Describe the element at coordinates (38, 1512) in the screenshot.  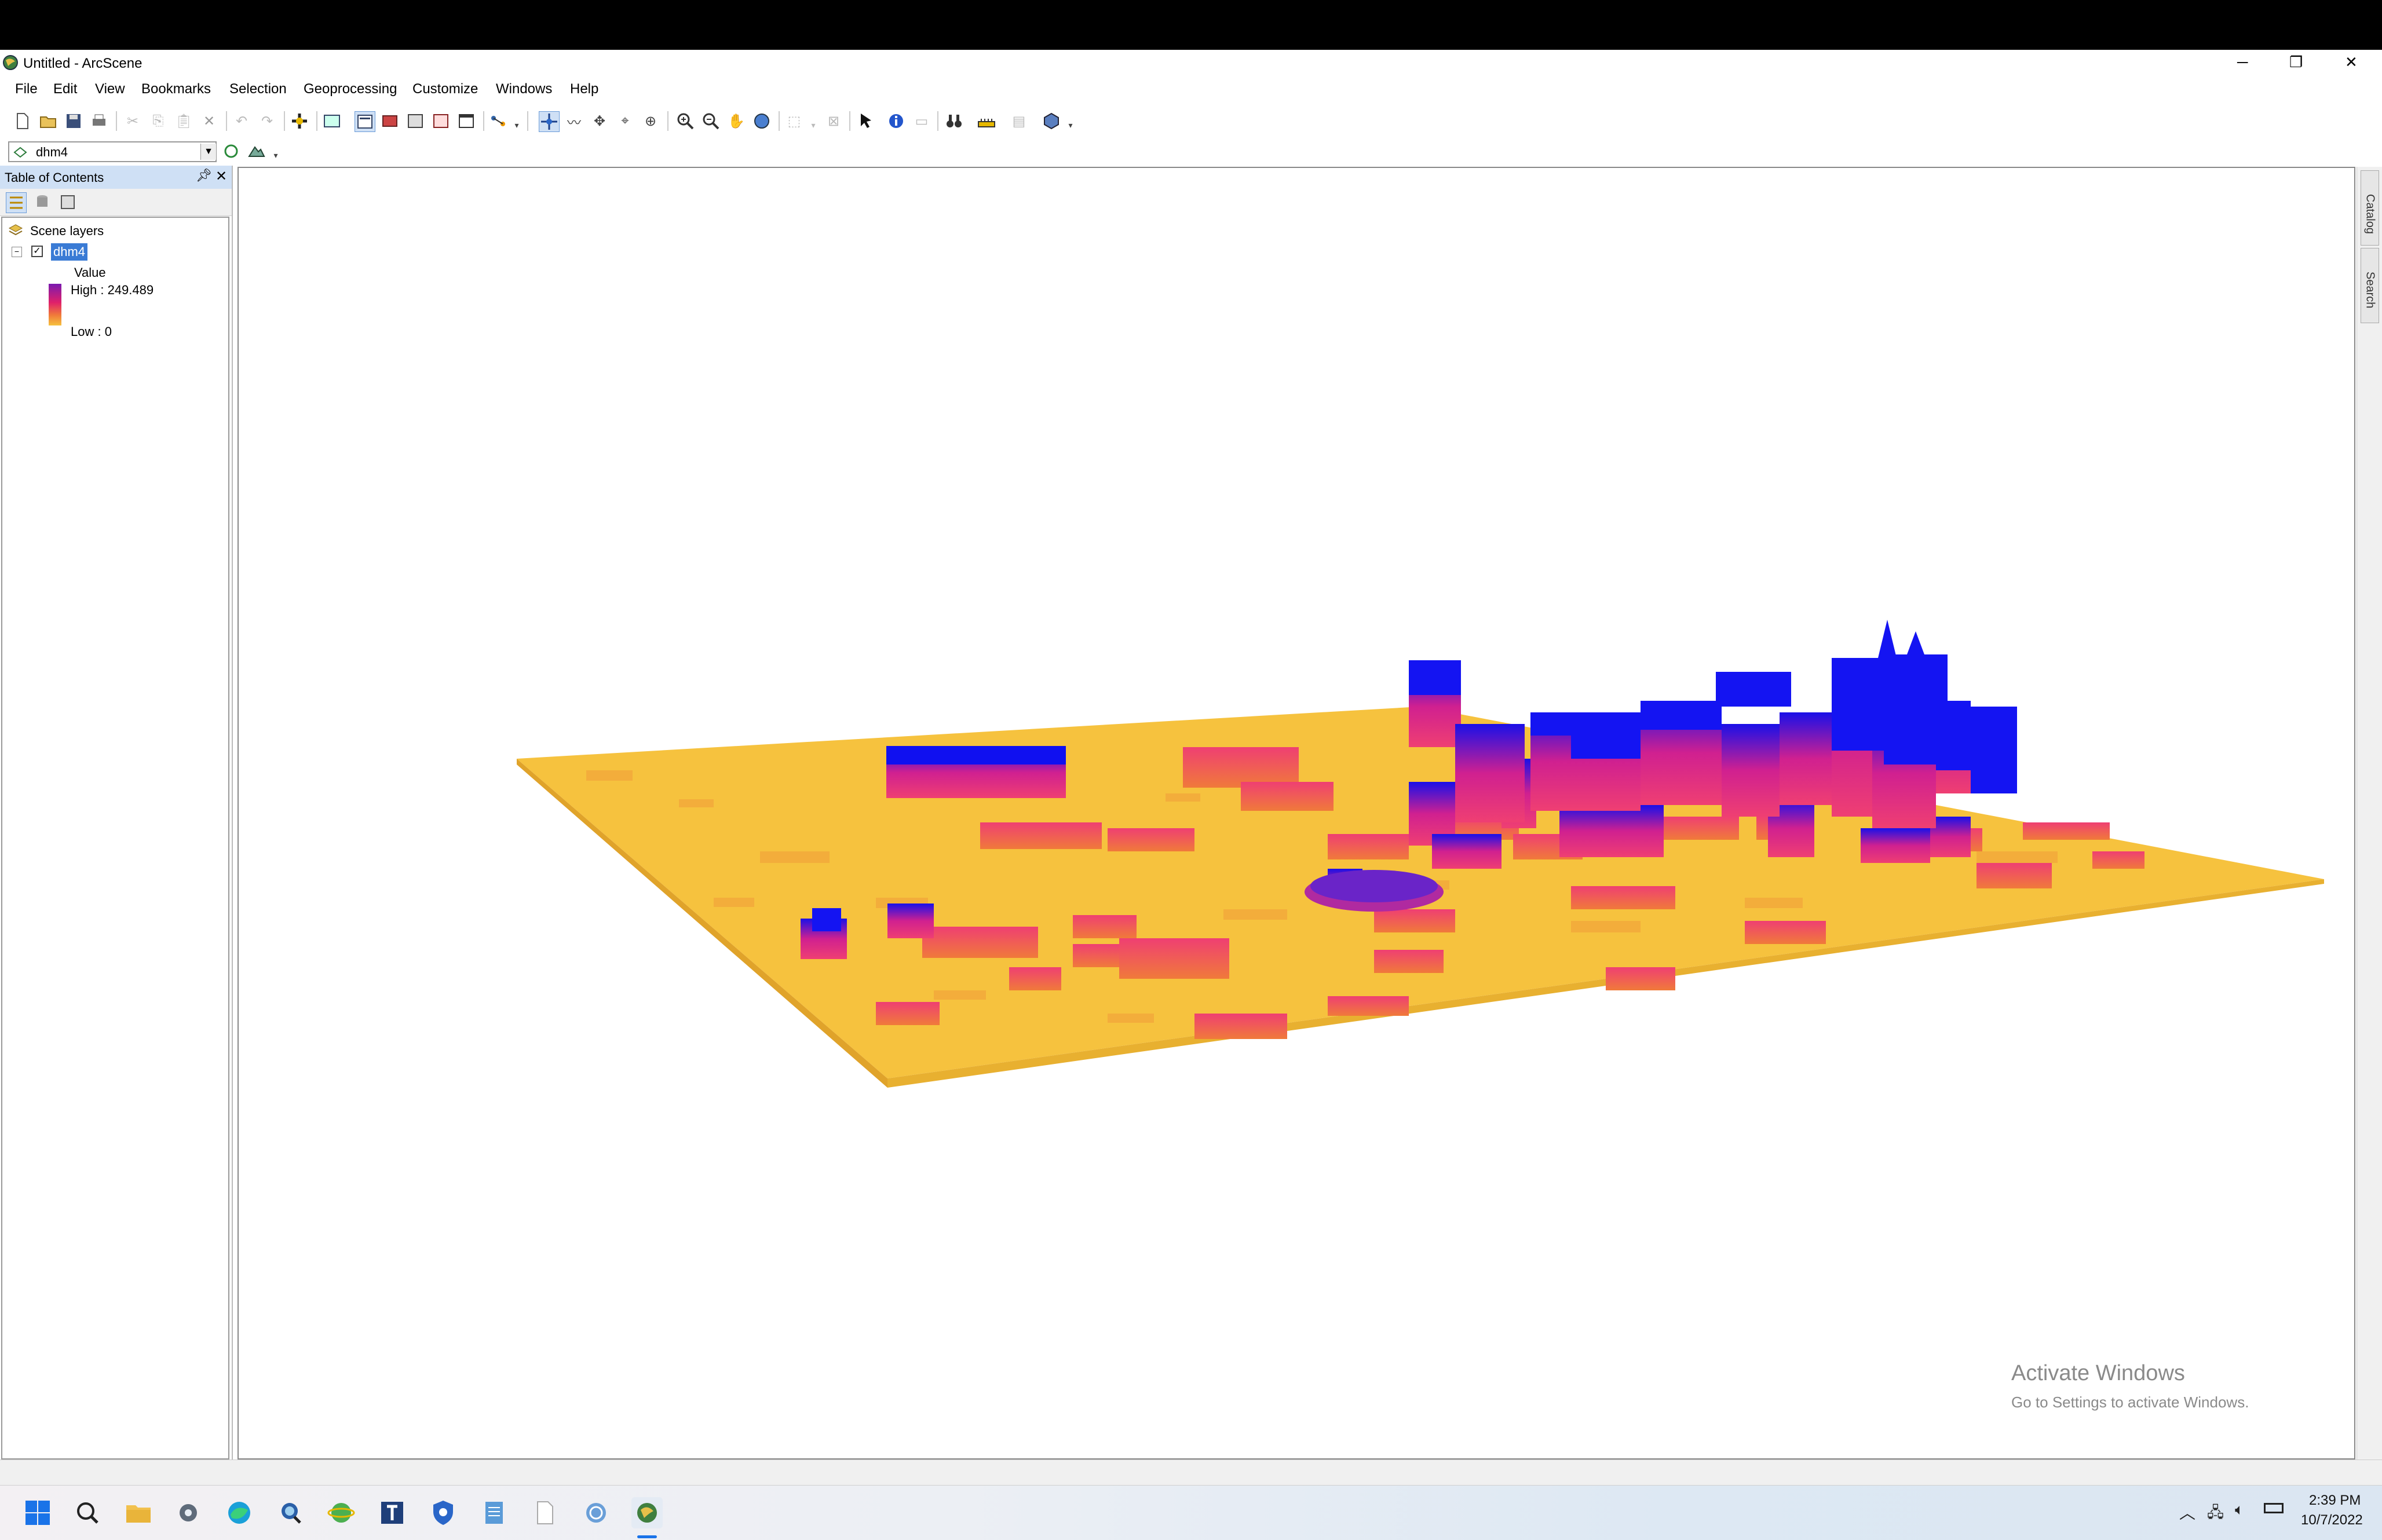
I see `windows-start-icon` at that location.